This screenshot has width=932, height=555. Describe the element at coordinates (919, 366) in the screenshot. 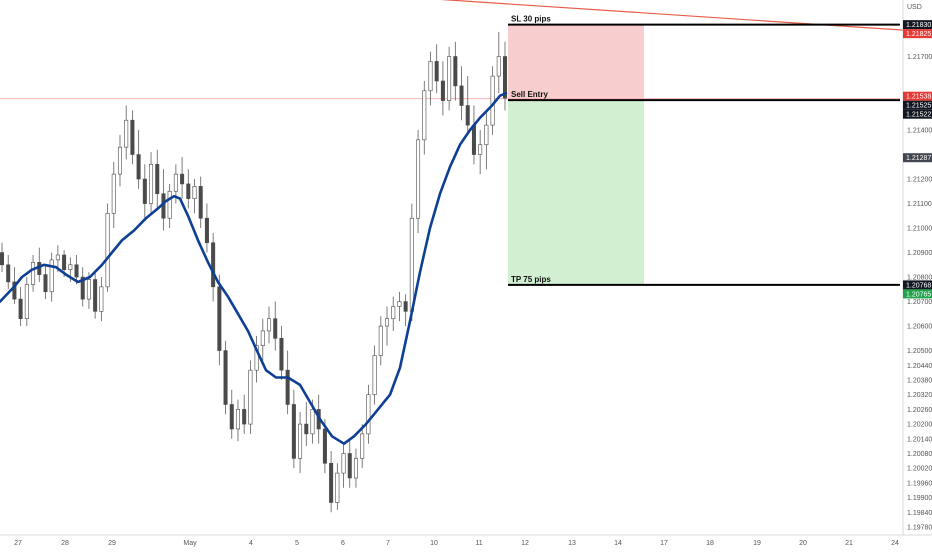

I see `y-tick-label: 1.20440` at that location.